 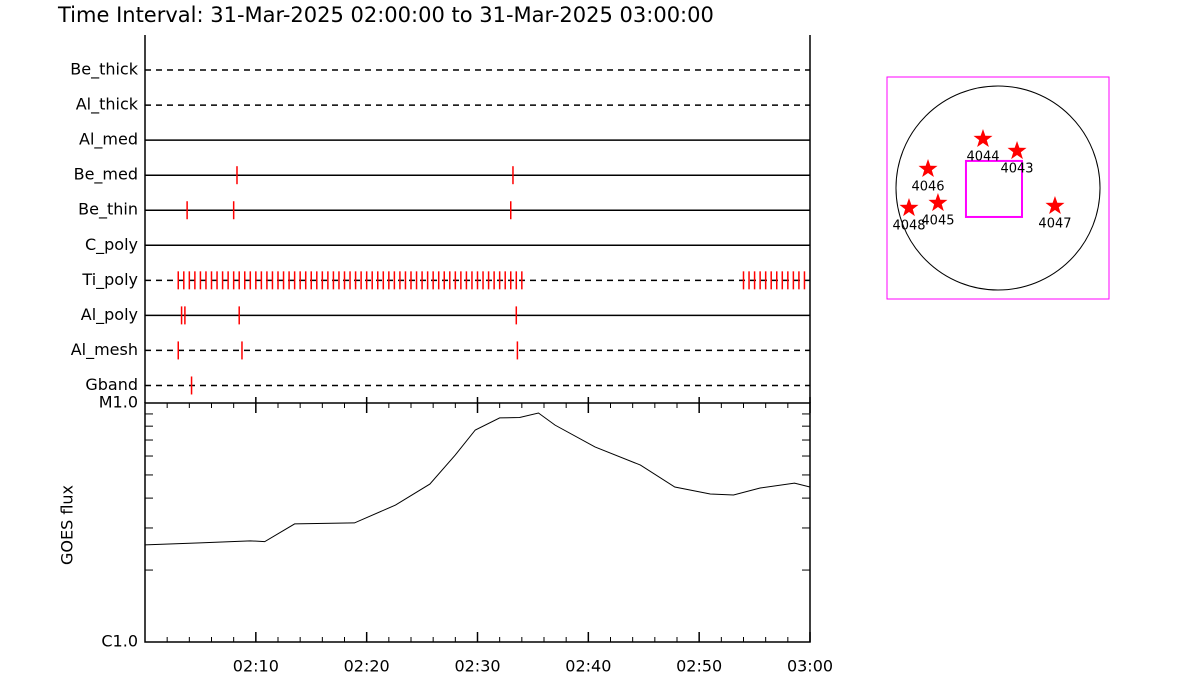 What do you see at coordinates (111, 245) in the screenshot?
I see `row-label: C_poly` at bounding box center [111, 245].